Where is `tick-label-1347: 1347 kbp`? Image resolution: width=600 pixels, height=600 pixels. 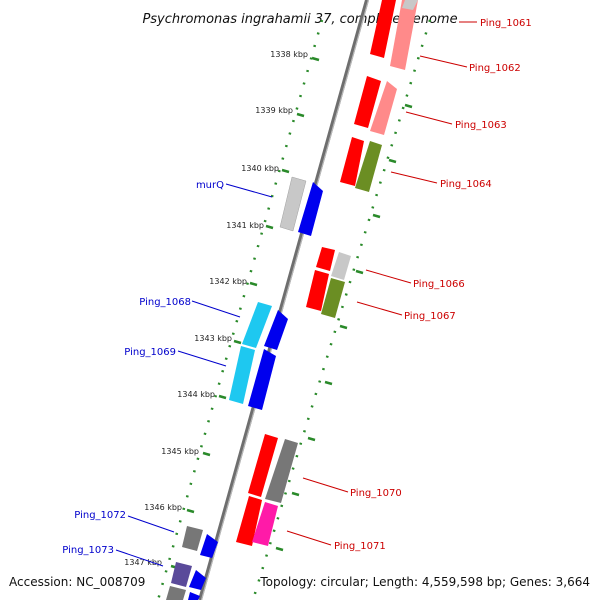
tick-label-1347: 1347 kbp is located at coordinates (143, 562).